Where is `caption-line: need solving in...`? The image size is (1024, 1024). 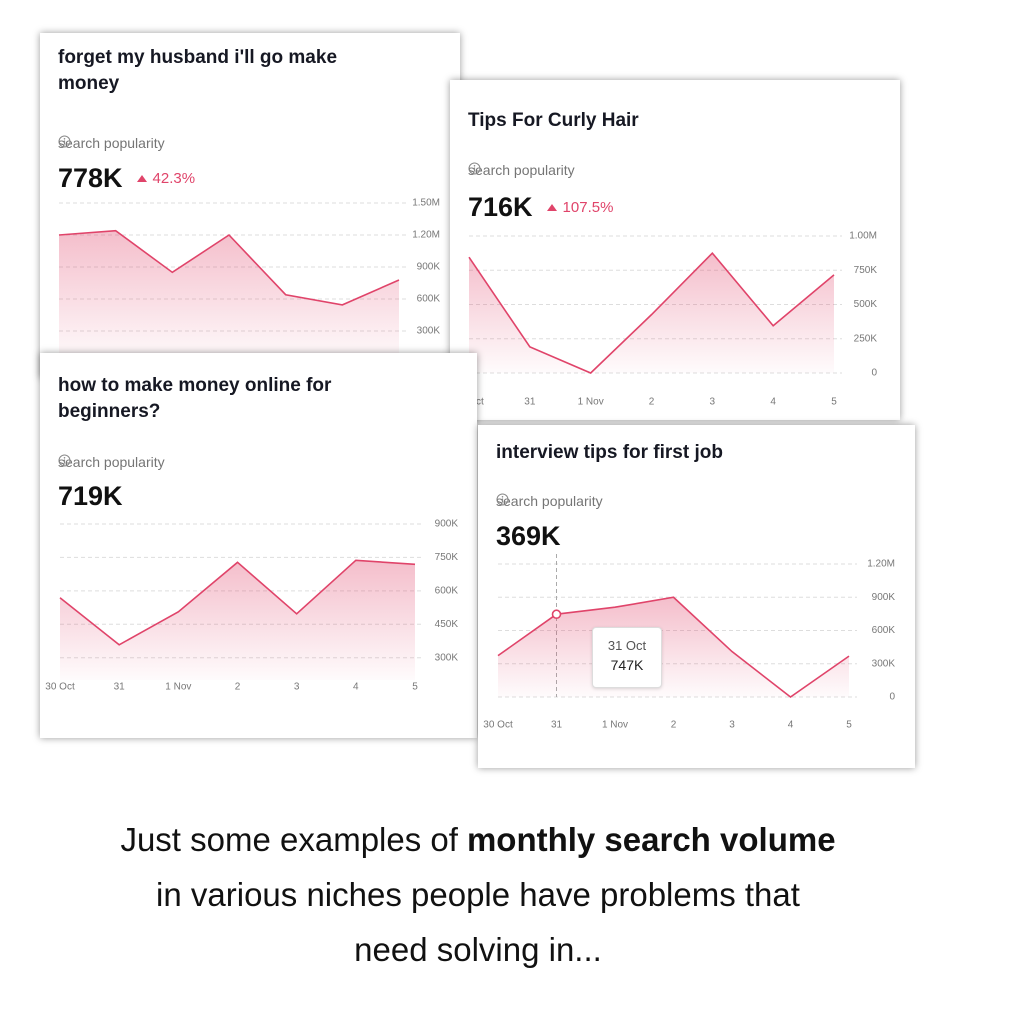
caption-line: need solving in... is located at coordinates (478, 949).